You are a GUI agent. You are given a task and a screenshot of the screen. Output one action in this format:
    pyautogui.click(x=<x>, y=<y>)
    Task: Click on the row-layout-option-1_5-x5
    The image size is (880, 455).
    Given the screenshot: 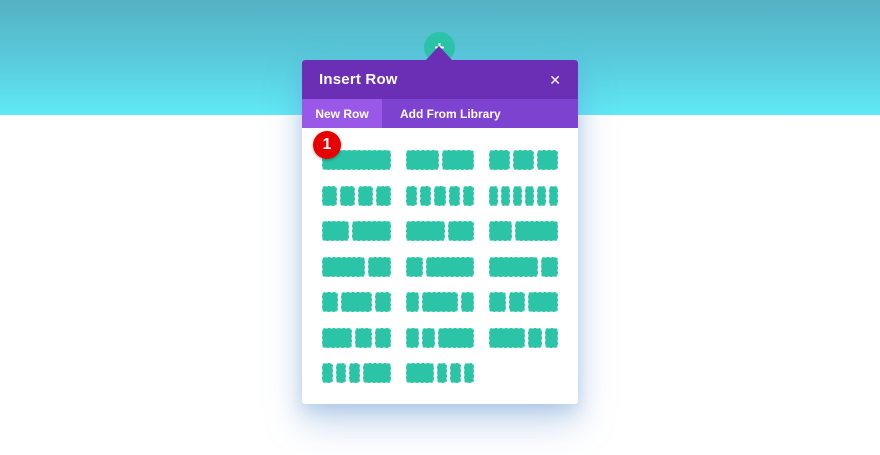 What is the action you would take?
    pyautogui.click(x=440, y=195)
    